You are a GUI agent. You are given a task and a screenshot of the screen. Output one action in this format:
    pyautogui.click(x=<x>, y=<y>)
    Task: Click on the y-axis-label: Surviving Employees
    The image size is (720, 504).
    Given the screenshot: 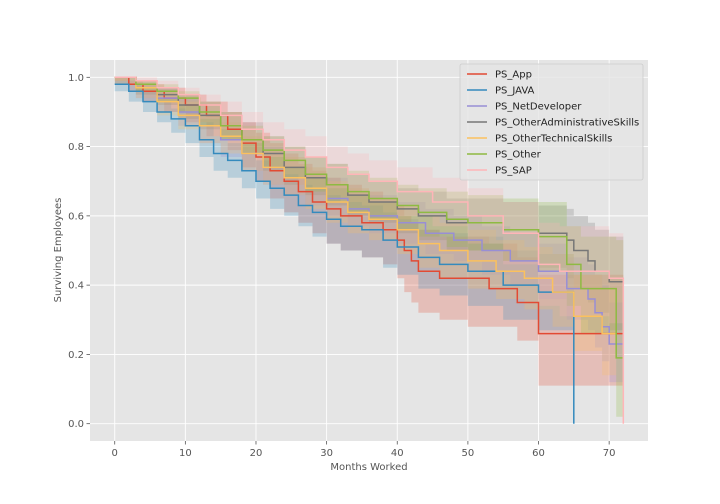 What is the action you would take?
    pyautogui.click(x=58, y=250)
    